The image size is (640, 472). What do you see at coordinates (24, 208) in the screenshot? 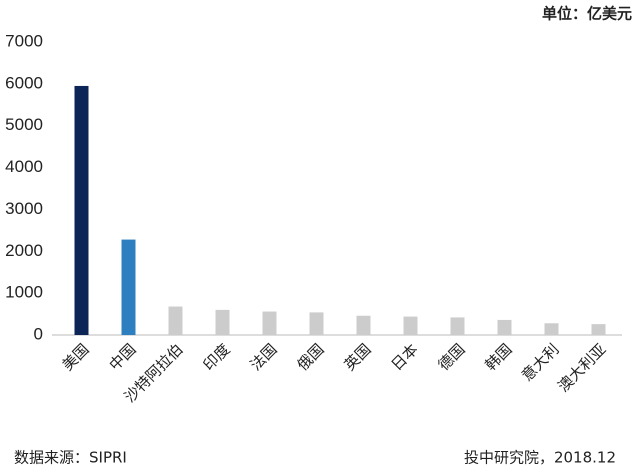
I see `y-tick-label: 3000` at bounding box center [24, 208].